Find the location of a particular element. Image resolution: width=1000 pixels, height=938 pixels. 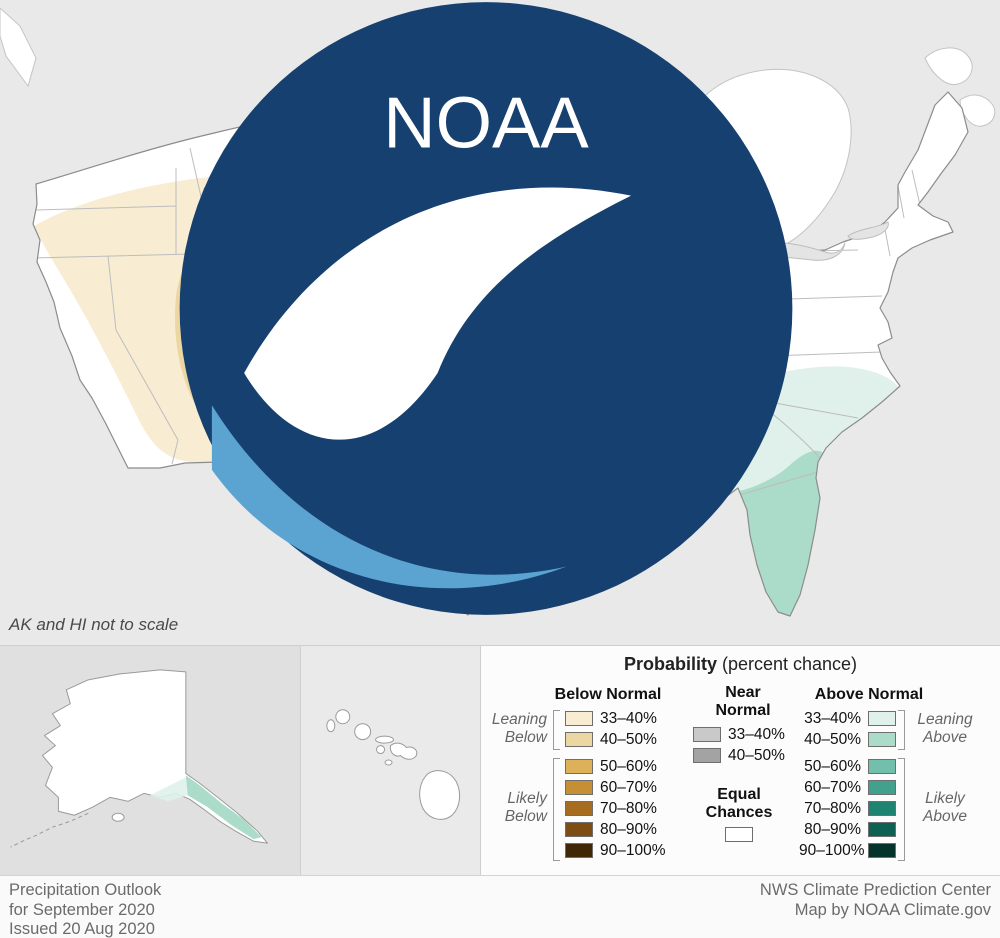

leaning-below-label: Leaning Below is located at coordinates (519, 728).